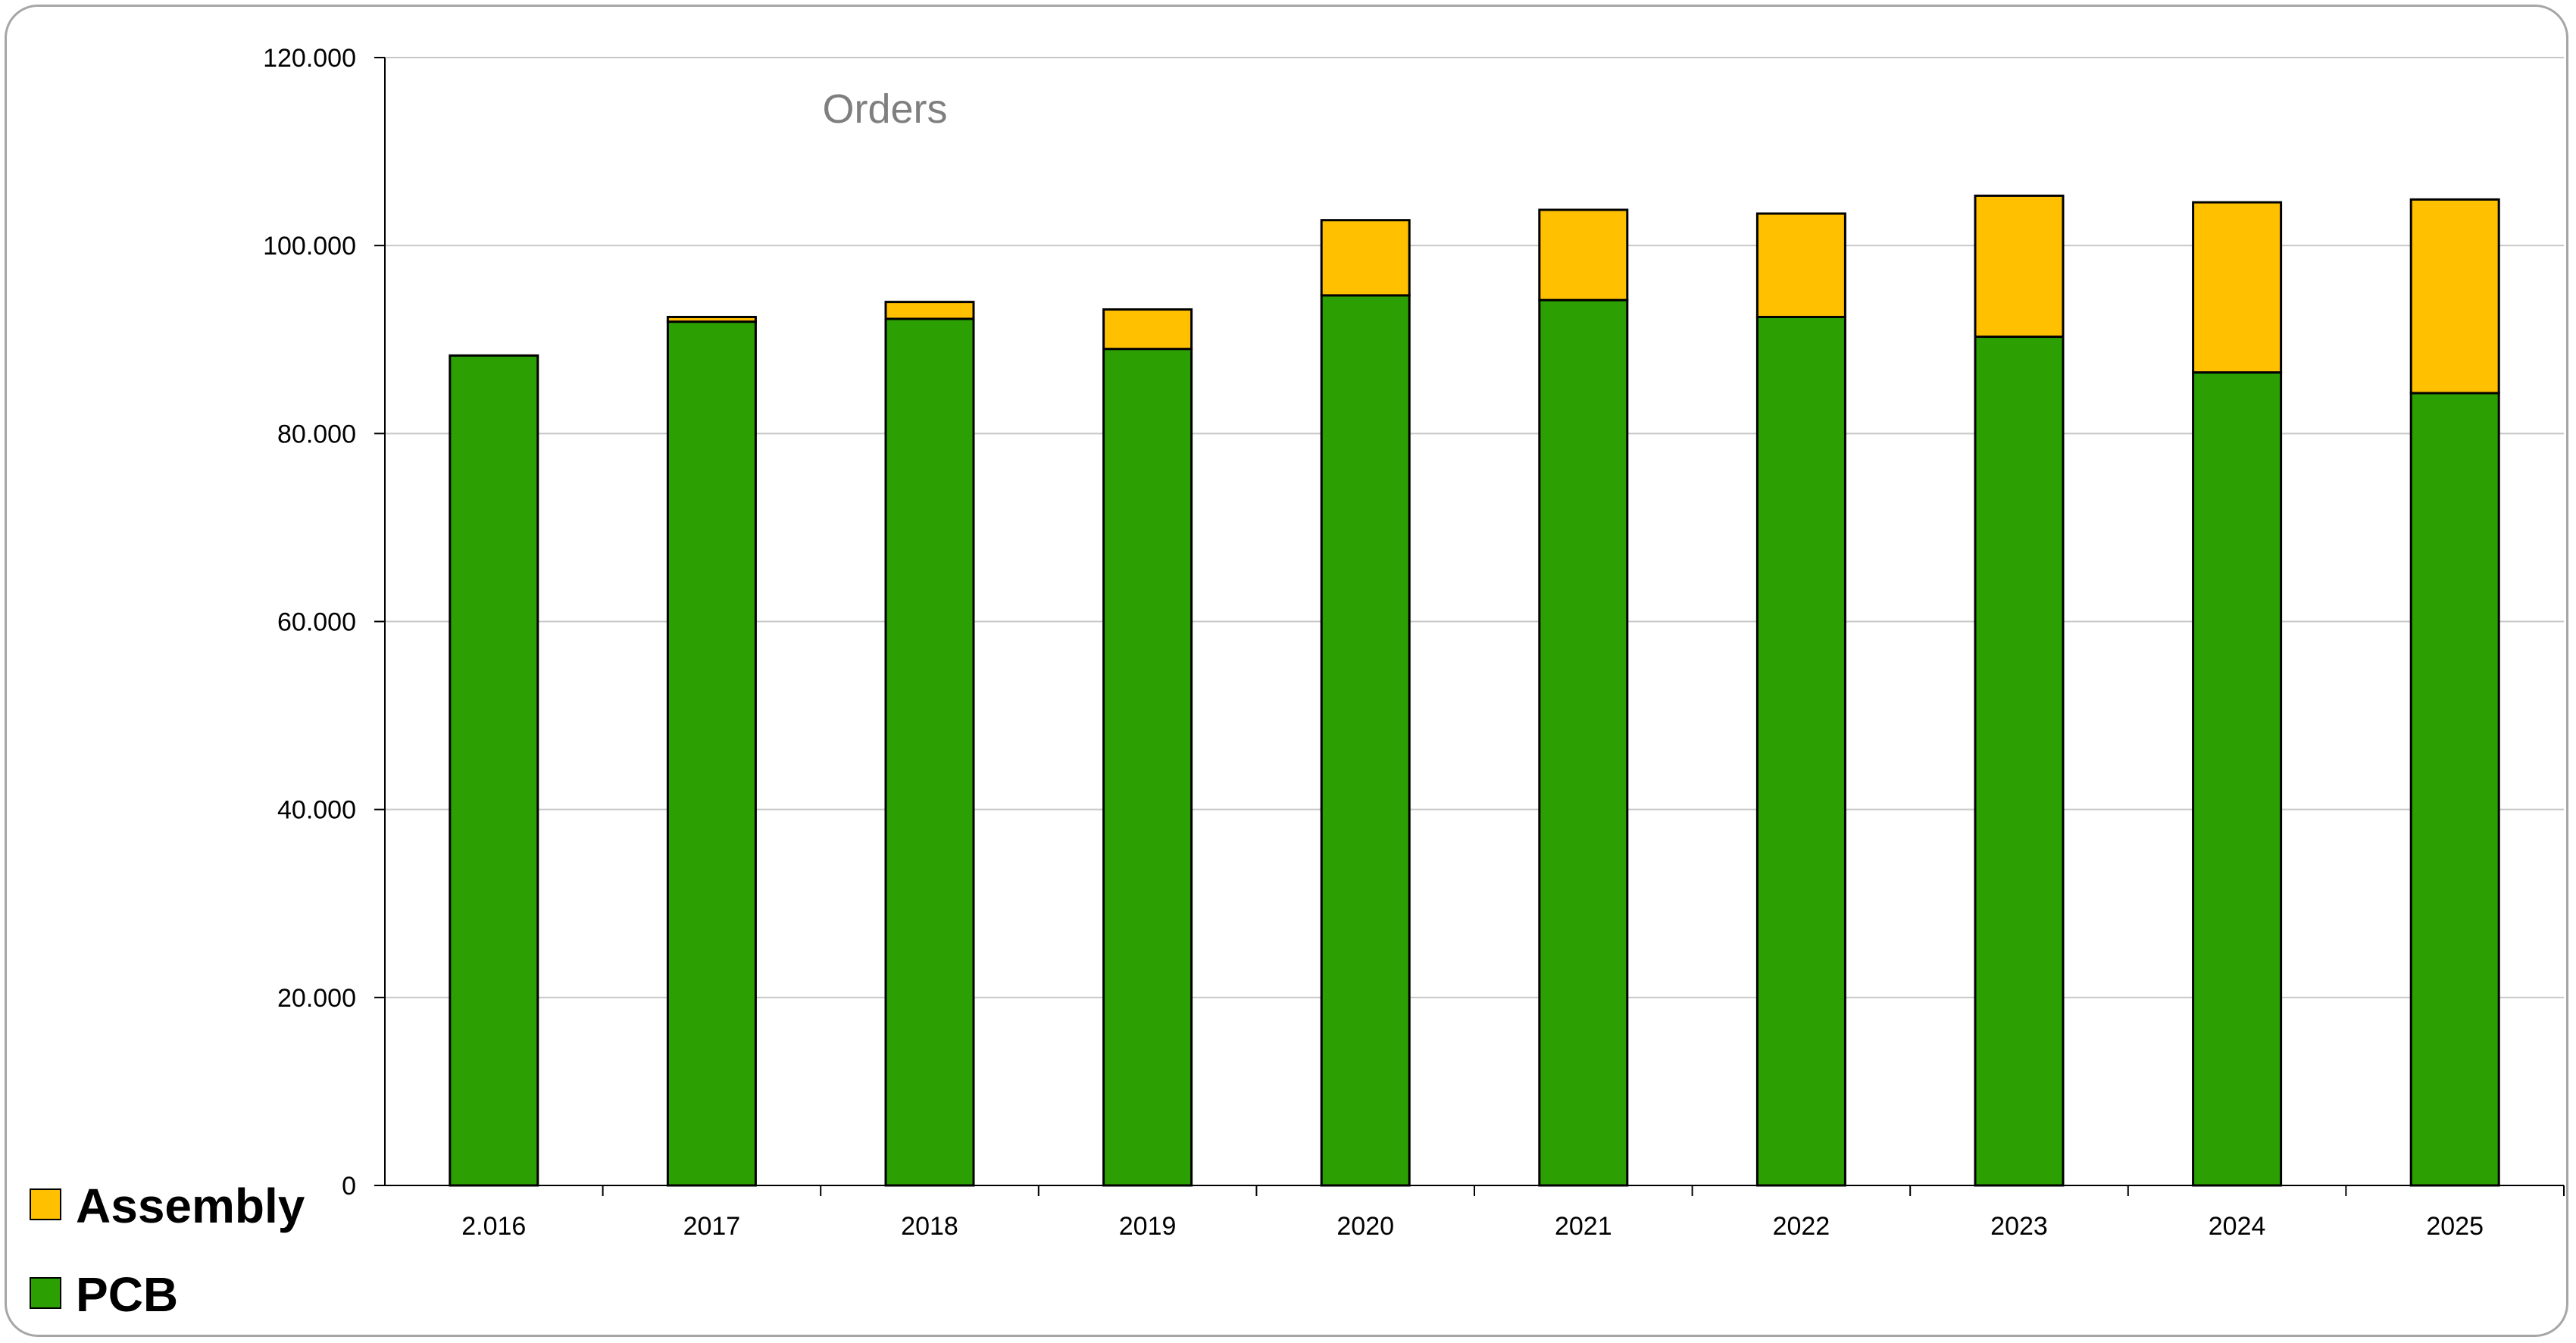 The width and height of the screenshot is (2576, 1343). What do you see at coordinates (1366, 740) in the screenshot?
I see `bar-pcb-2020` at bounding box center [1366, 740].